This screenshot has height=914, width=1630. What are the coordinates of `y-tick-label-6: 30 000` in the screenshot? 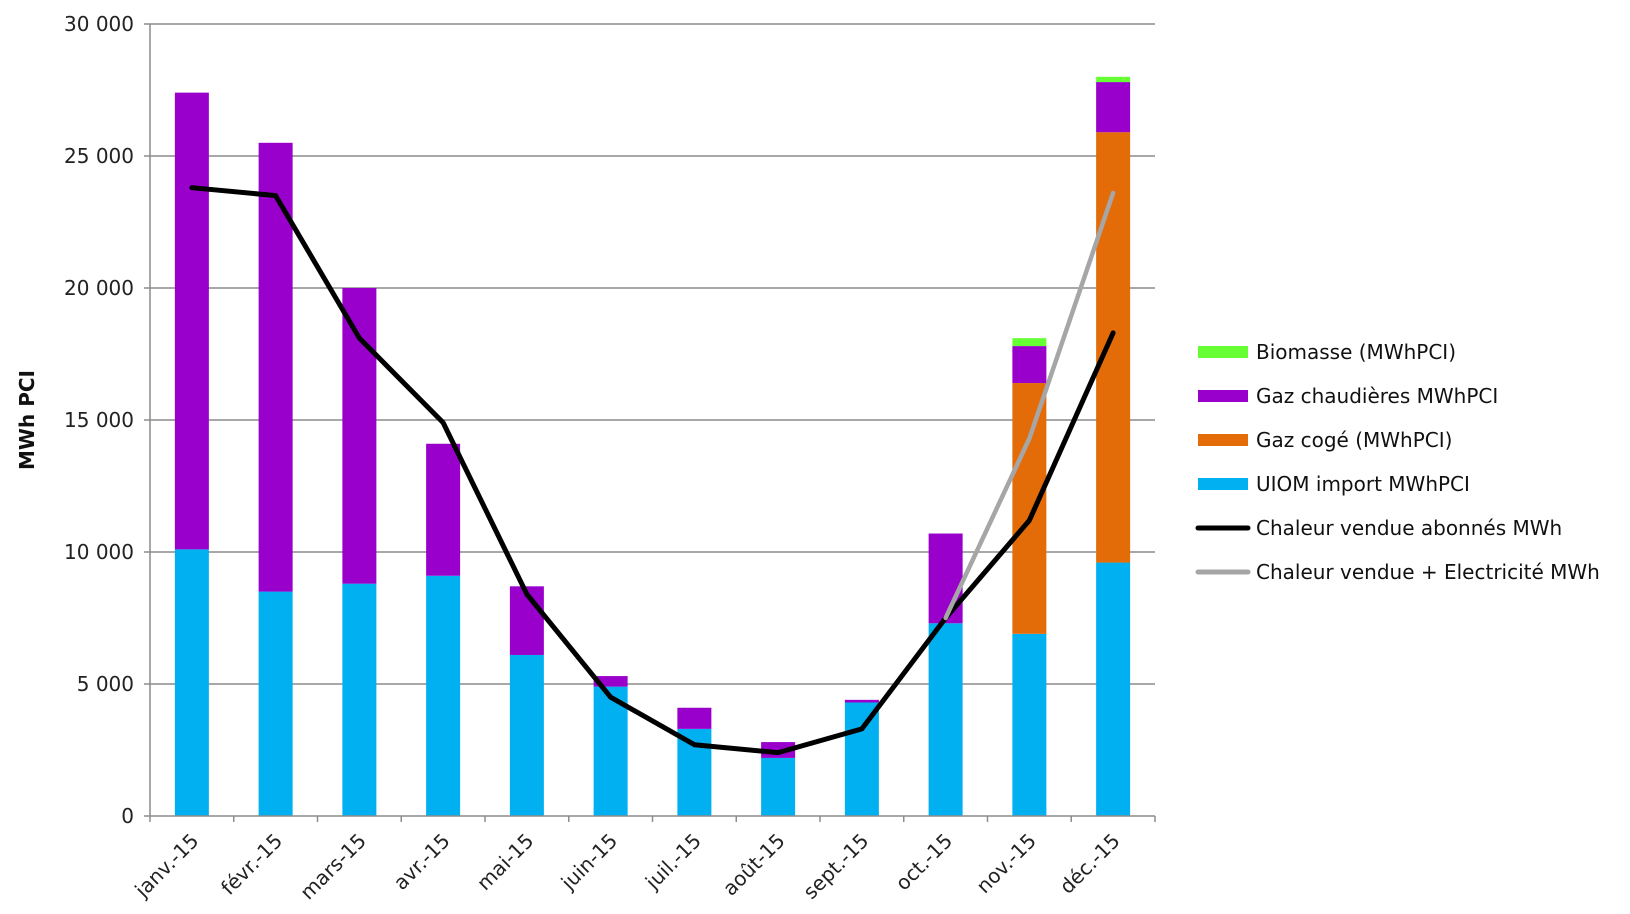 It's located at (99, 24).